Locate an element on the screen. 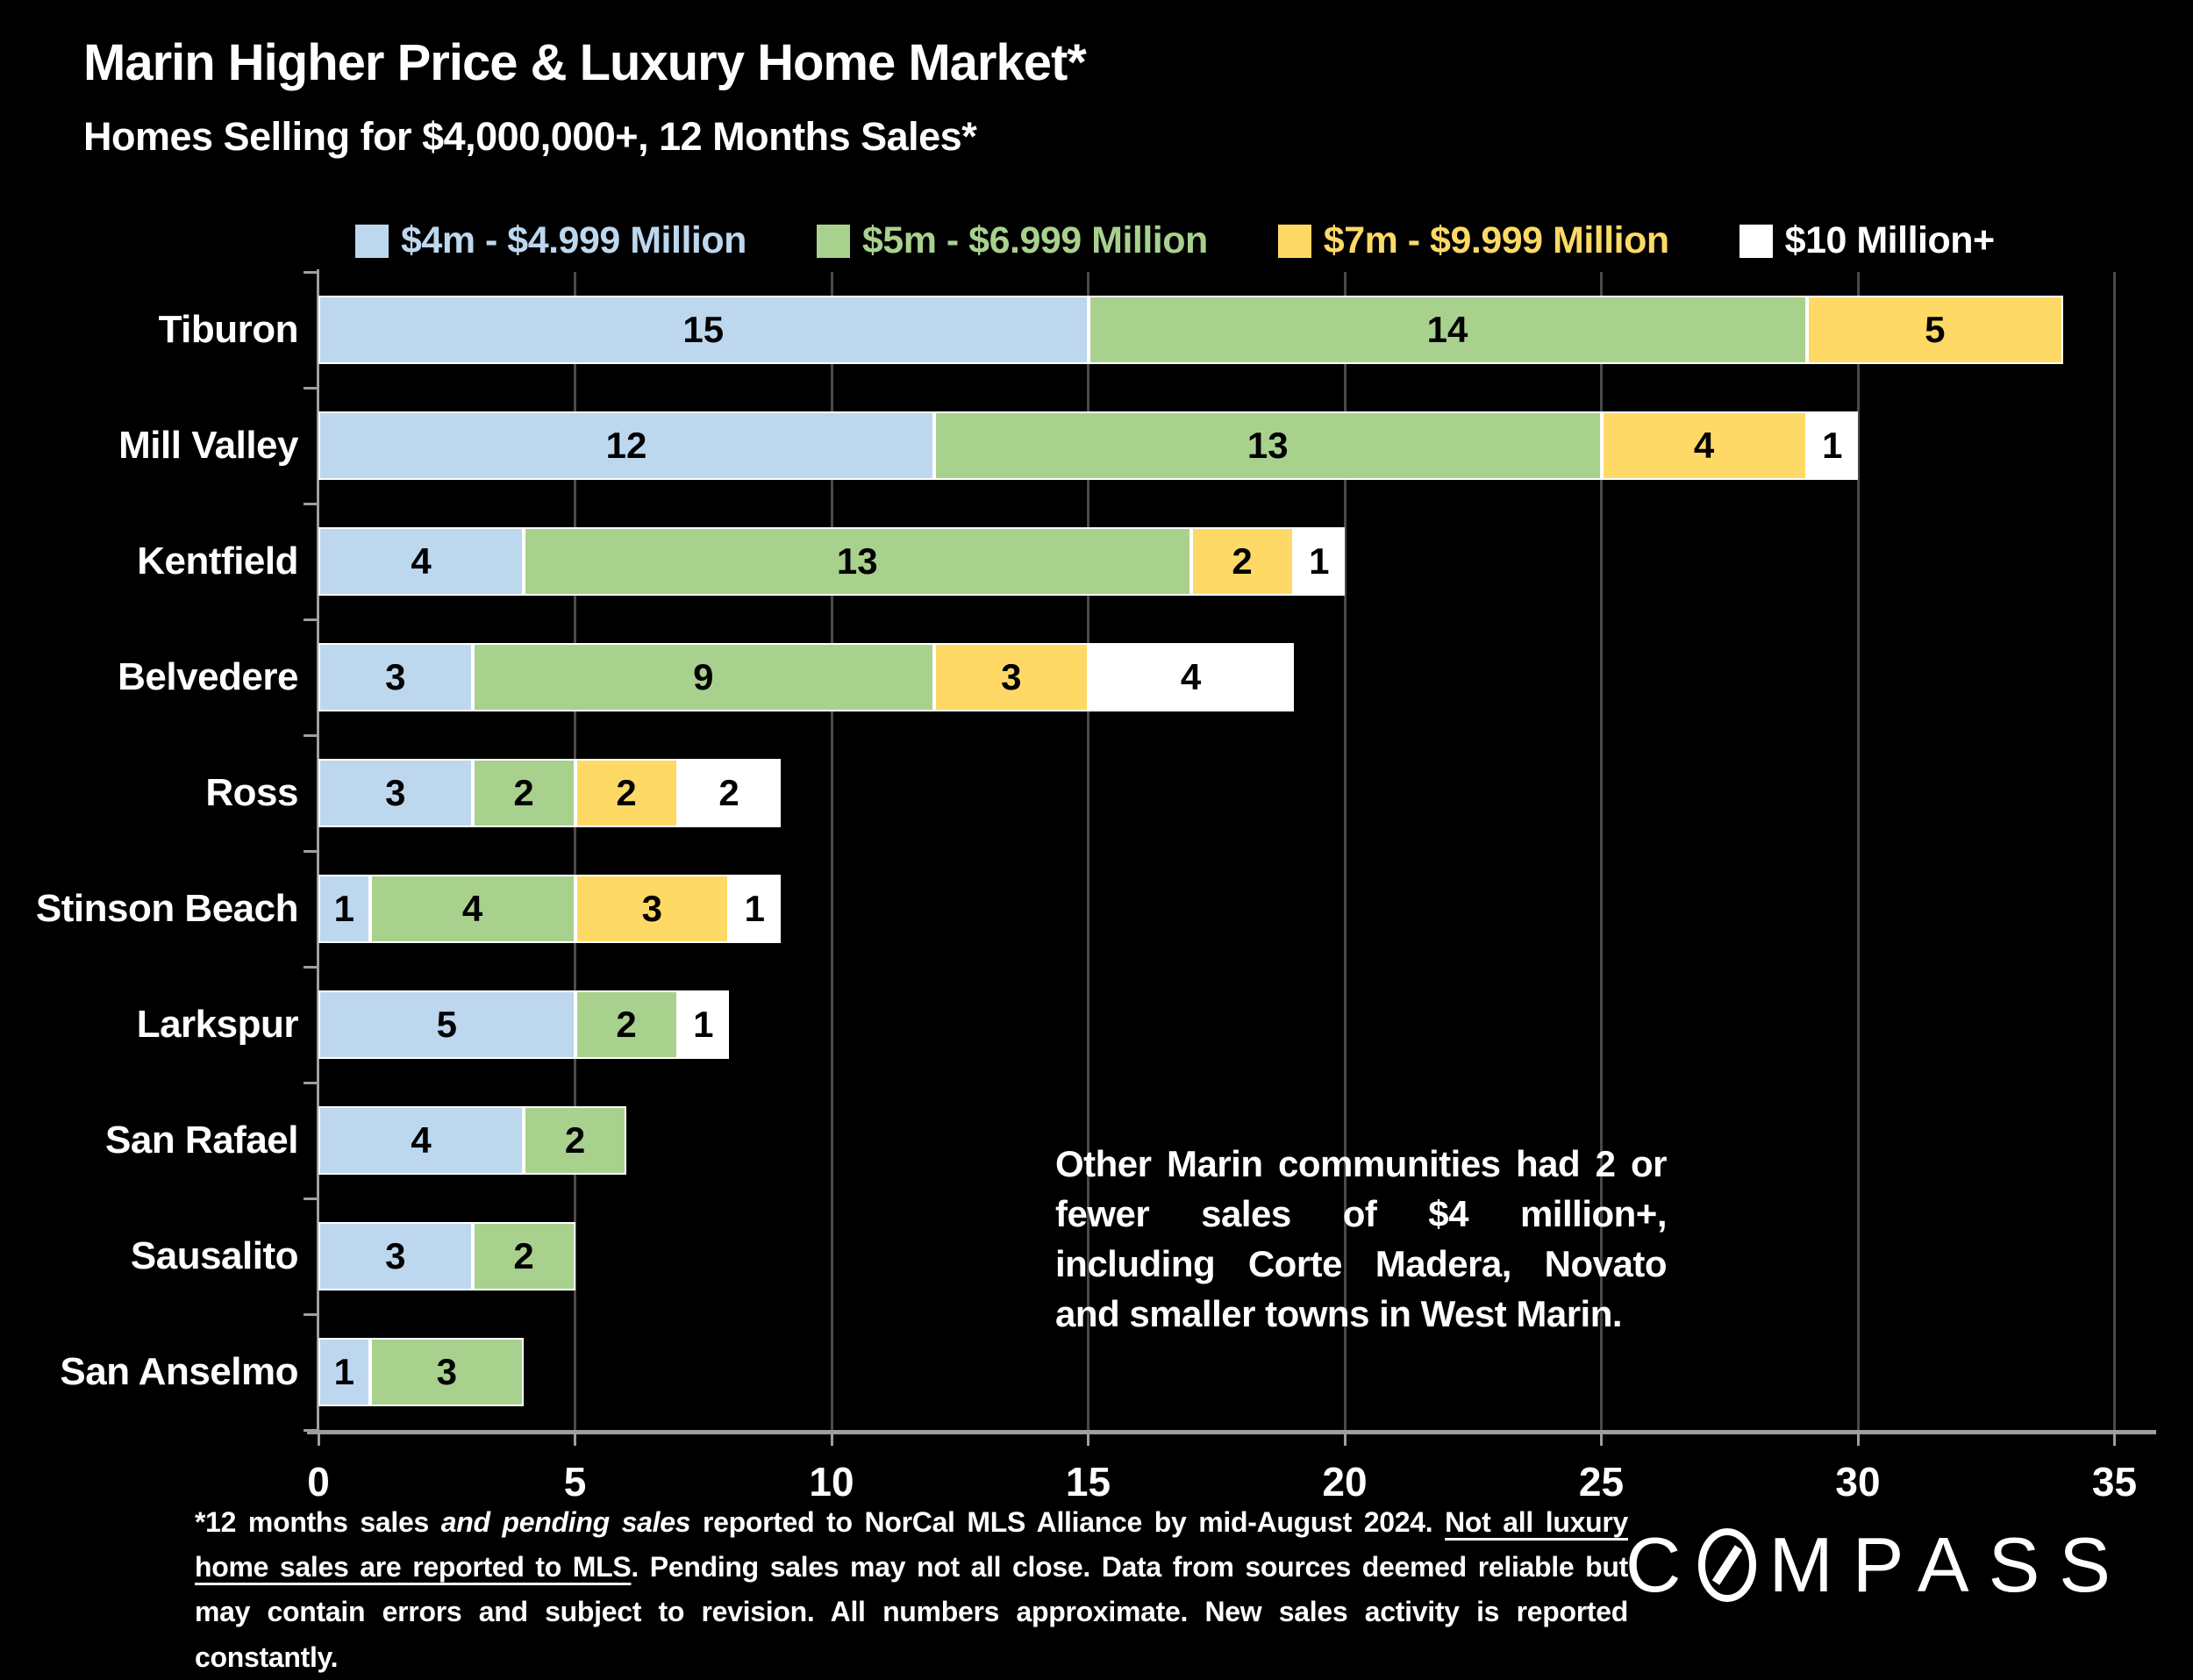 Image resolution: width=2193 pixels, height=1680 pixels. bar-segment: 14 is located at coordinates (1447, 330).